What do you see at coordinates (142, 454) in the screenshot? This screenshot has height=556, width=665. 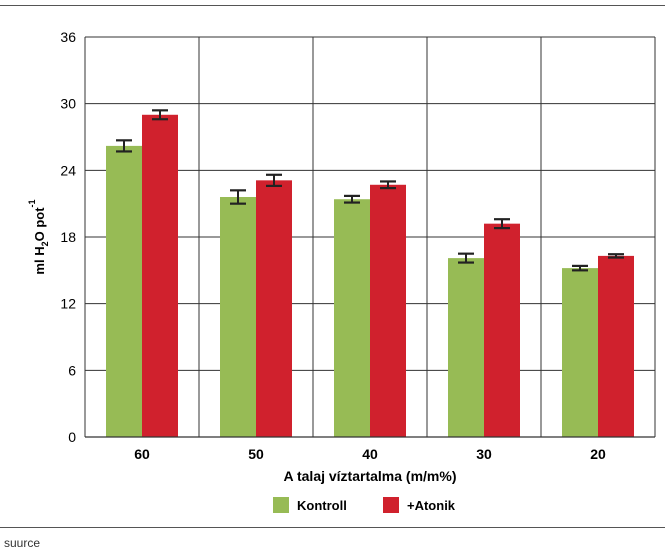 I see `x-tick-label: 60` at bounding box center [142, 454].